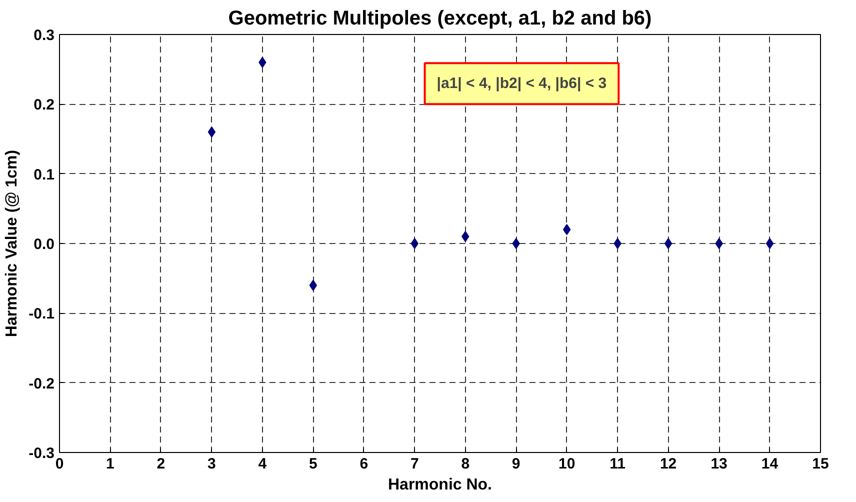 This screenshot has width=856, height=502. I want to click on y-tick-label: 0.0, so click(44, 244).